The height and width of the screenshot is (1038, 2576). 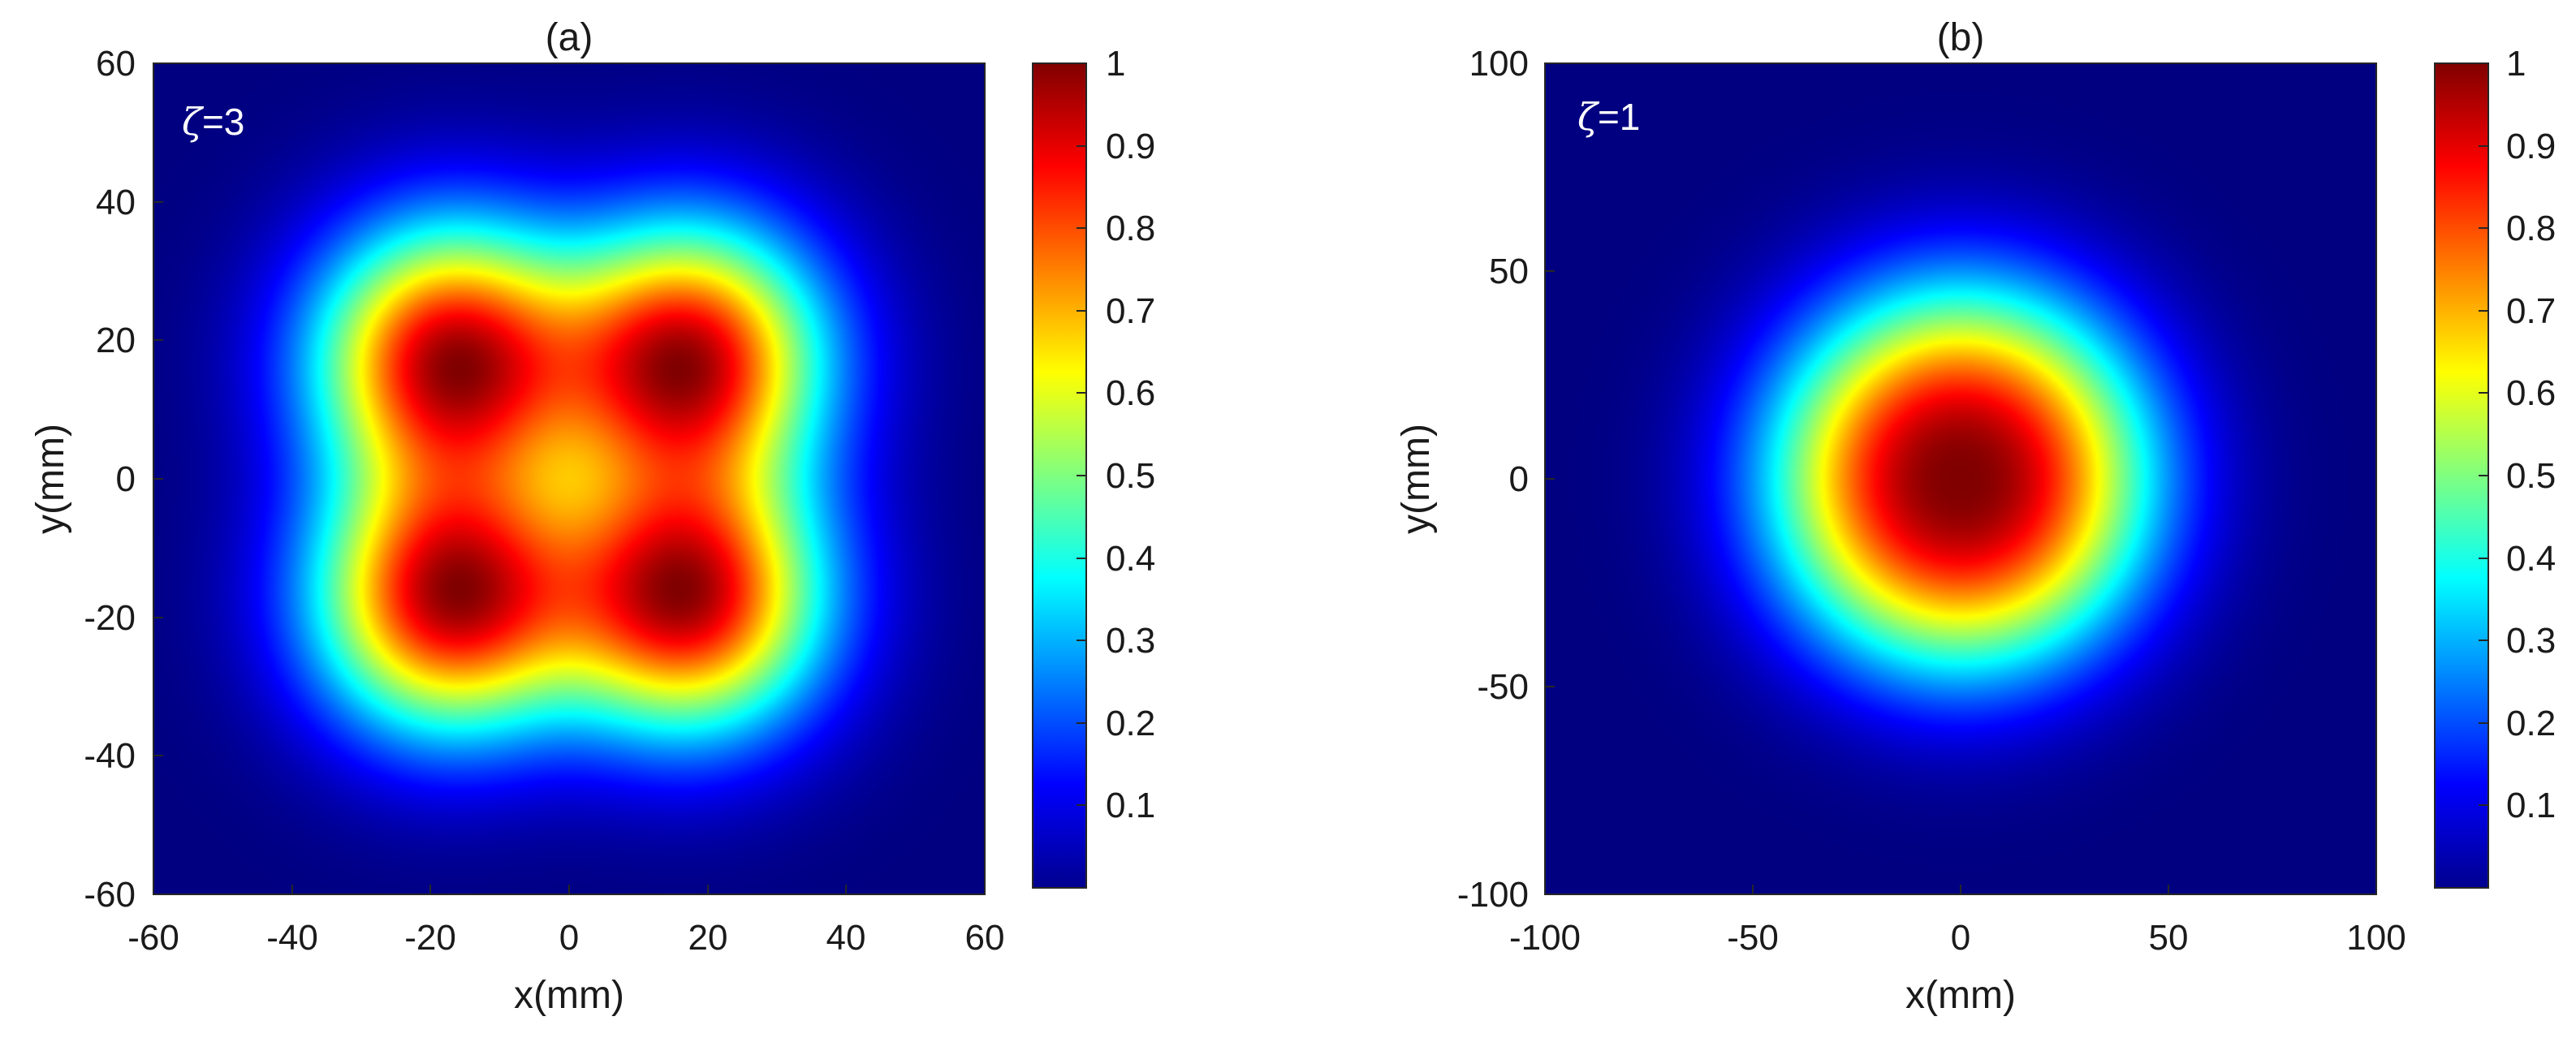 I want to click on panel-b-xticks: -100 -50 0 50 100, so click(x=1957, y=921).